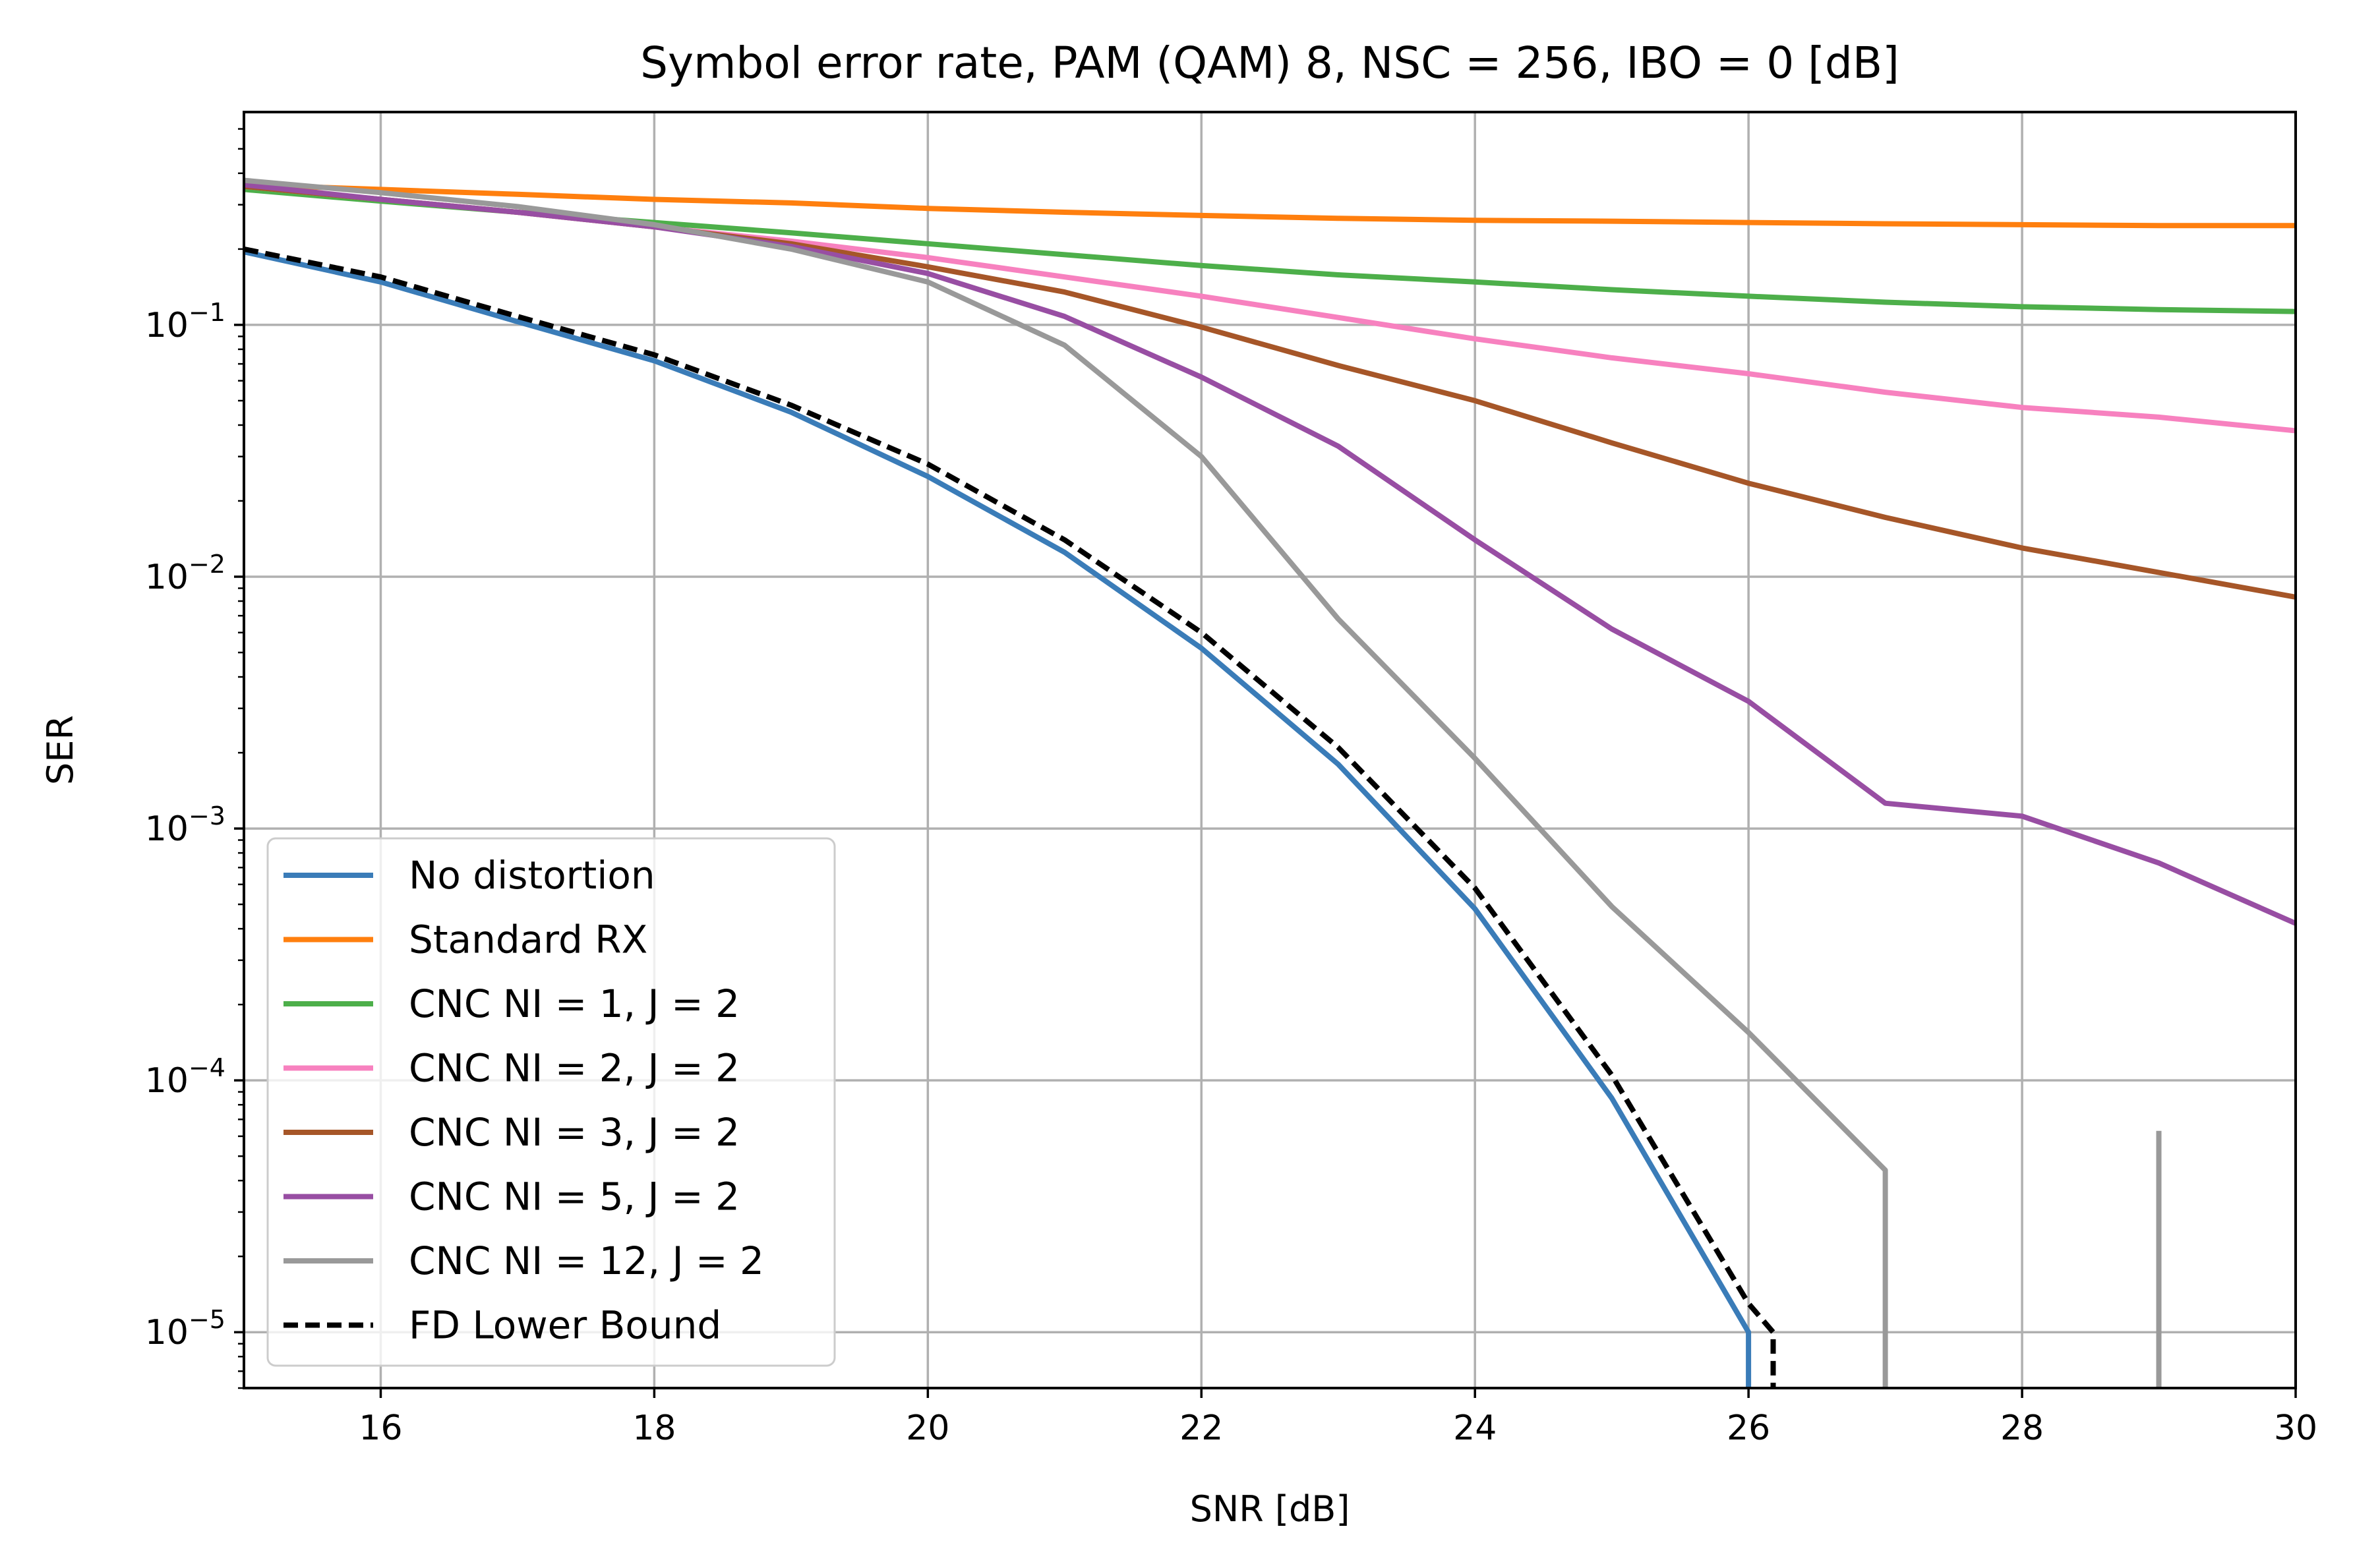  Describe the element at coordinates (654, 1428) in the screenshot. I see `x-tick-label: 18` at that location.